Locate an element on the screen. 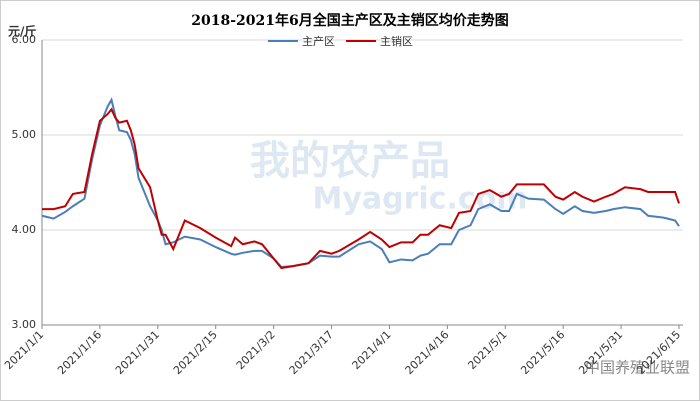  y-tick-label: 3.00 is located at coordinates (24, 324).